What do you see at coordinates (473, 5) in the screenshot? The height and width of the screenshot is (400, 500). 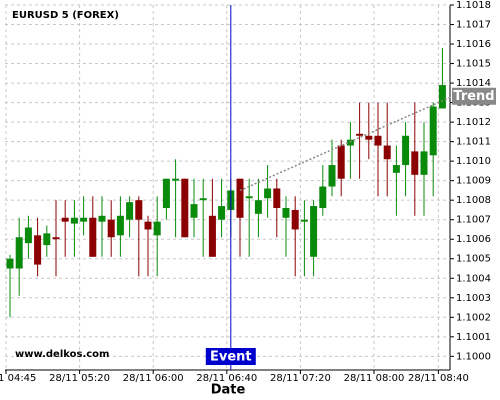 I see `y-tick-label: 1.1018` at bounding box center [473, 5].